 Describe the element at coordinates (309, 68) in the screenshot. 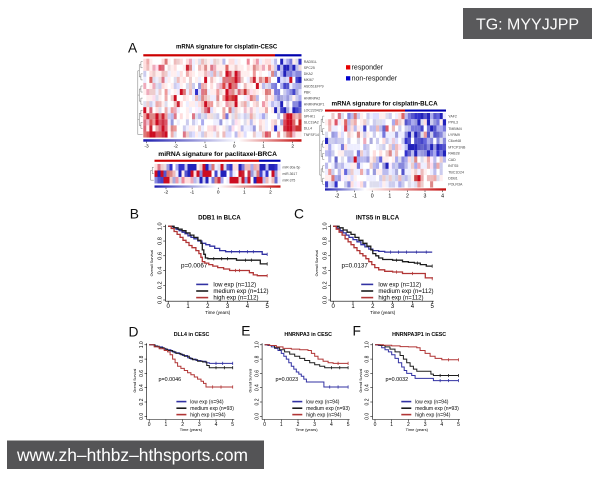

I see `svg-text: SPC25` at that location.